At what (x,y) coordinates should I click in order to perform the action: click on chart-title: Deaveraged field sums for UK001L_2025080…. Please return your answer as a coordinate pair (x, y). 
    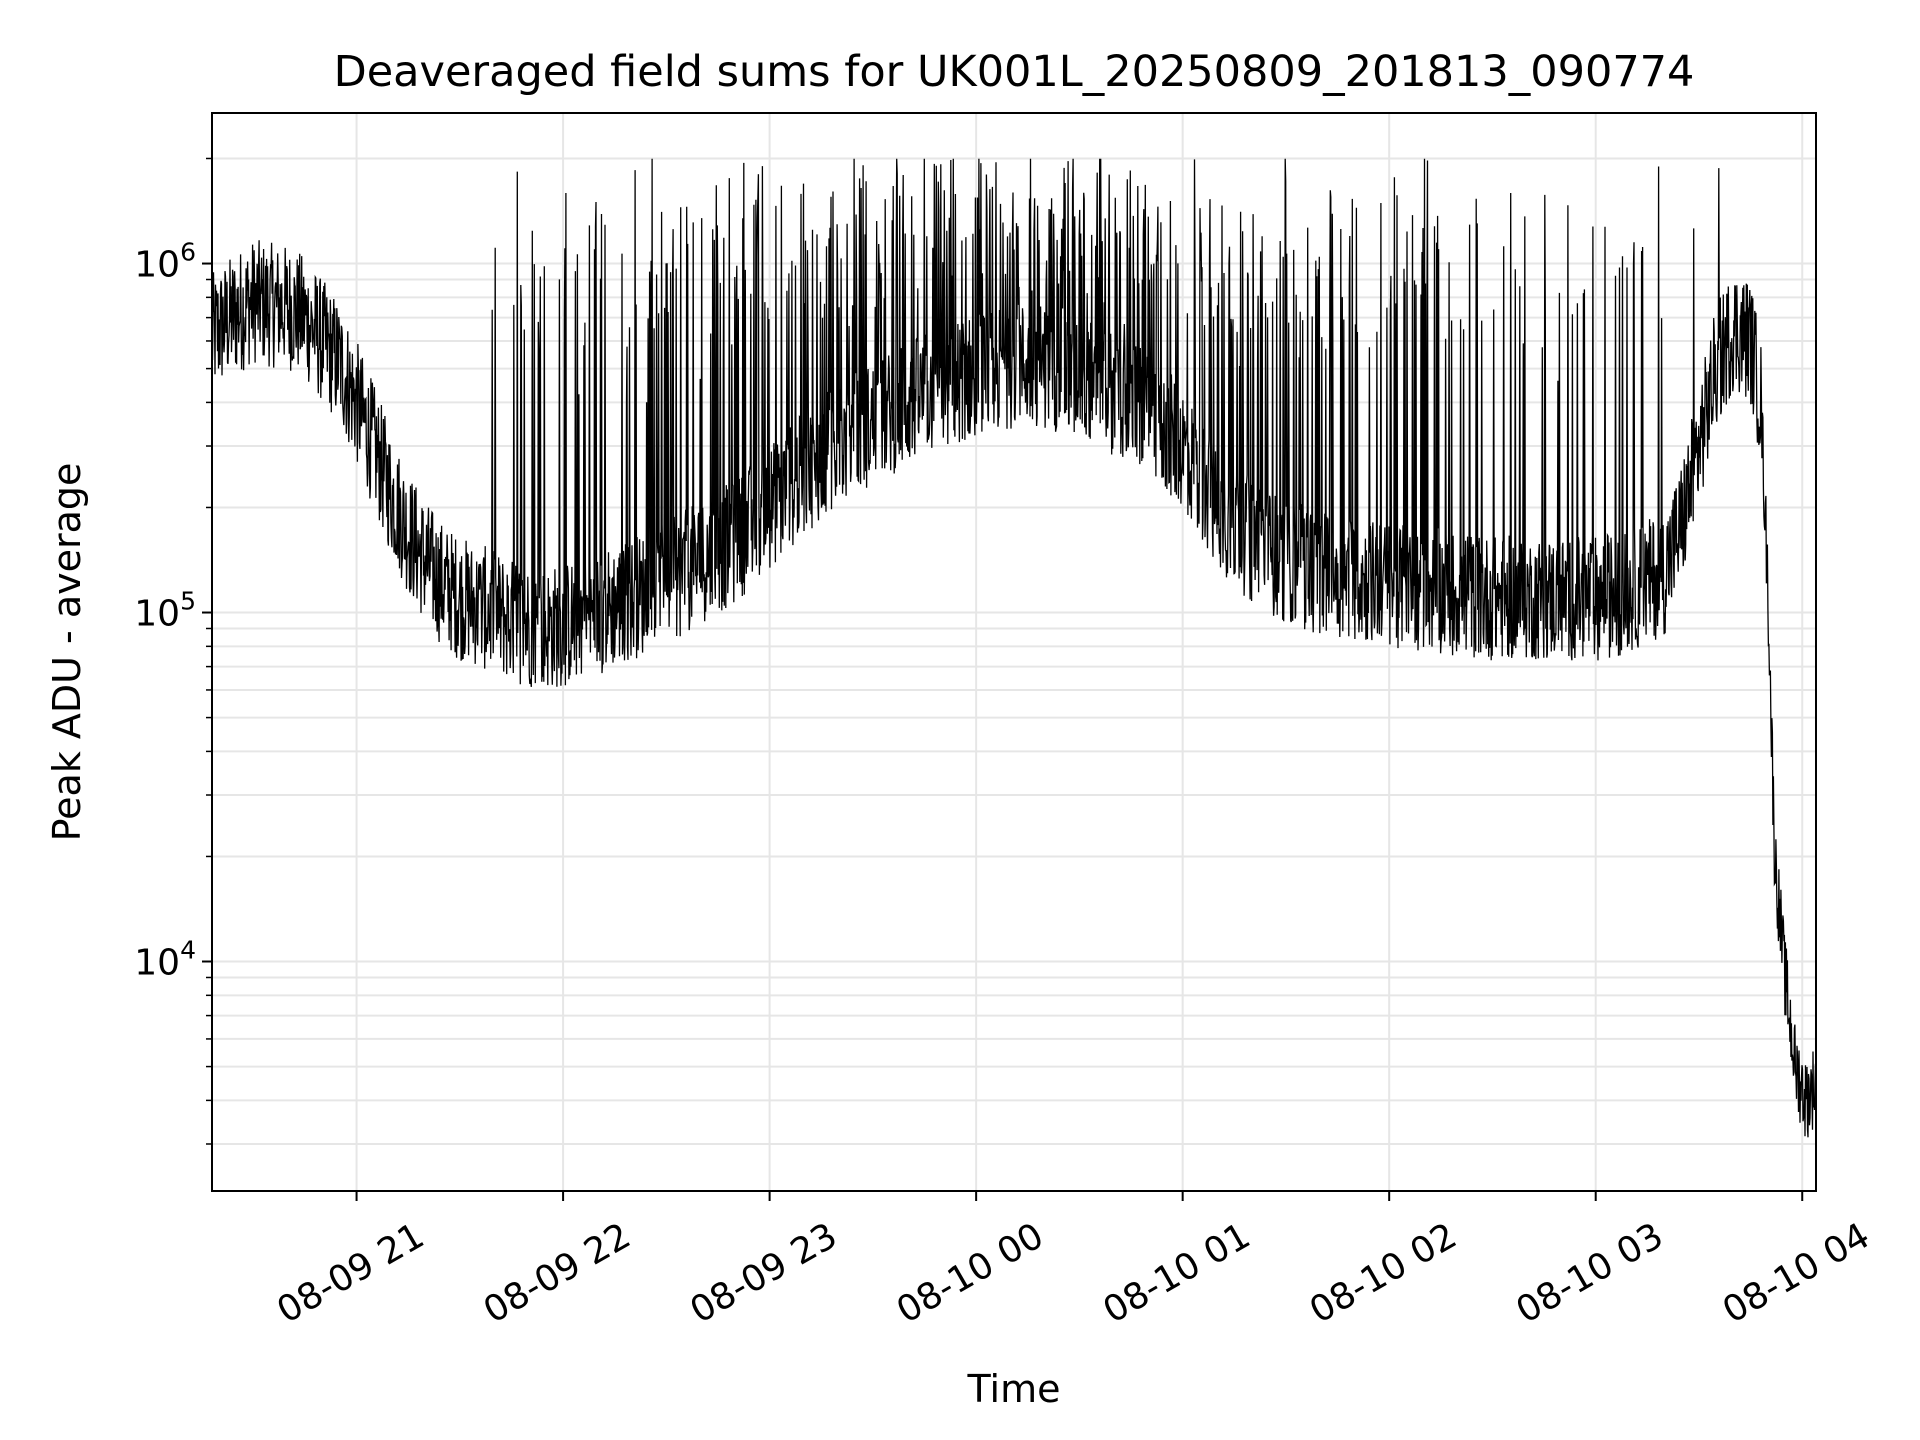
    Looking at the image, I should click on (1014, 72).